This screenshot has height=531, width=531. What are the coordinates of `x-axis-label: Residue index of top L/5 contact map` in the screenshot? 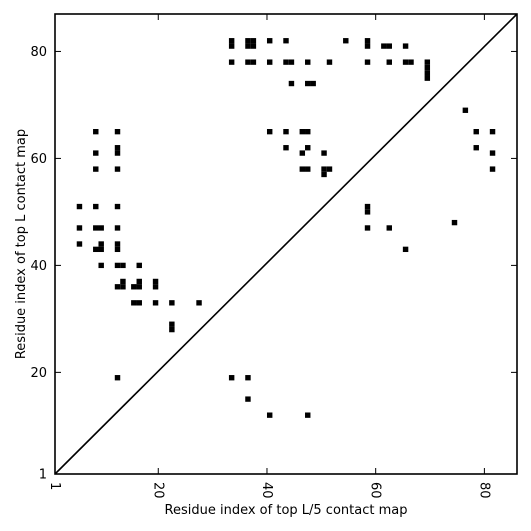 It's located at (286, 510).